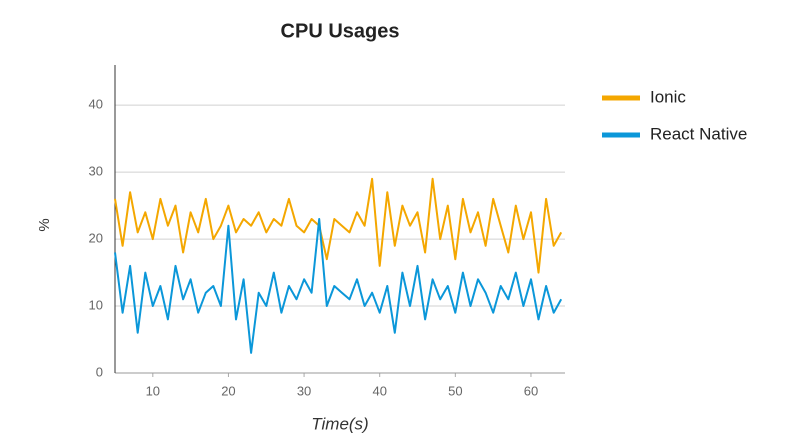 The image size is (789, 446). Describe the element at coordinates (698, 133) in the screenshot. I see `legend-label: React Native` at that location.